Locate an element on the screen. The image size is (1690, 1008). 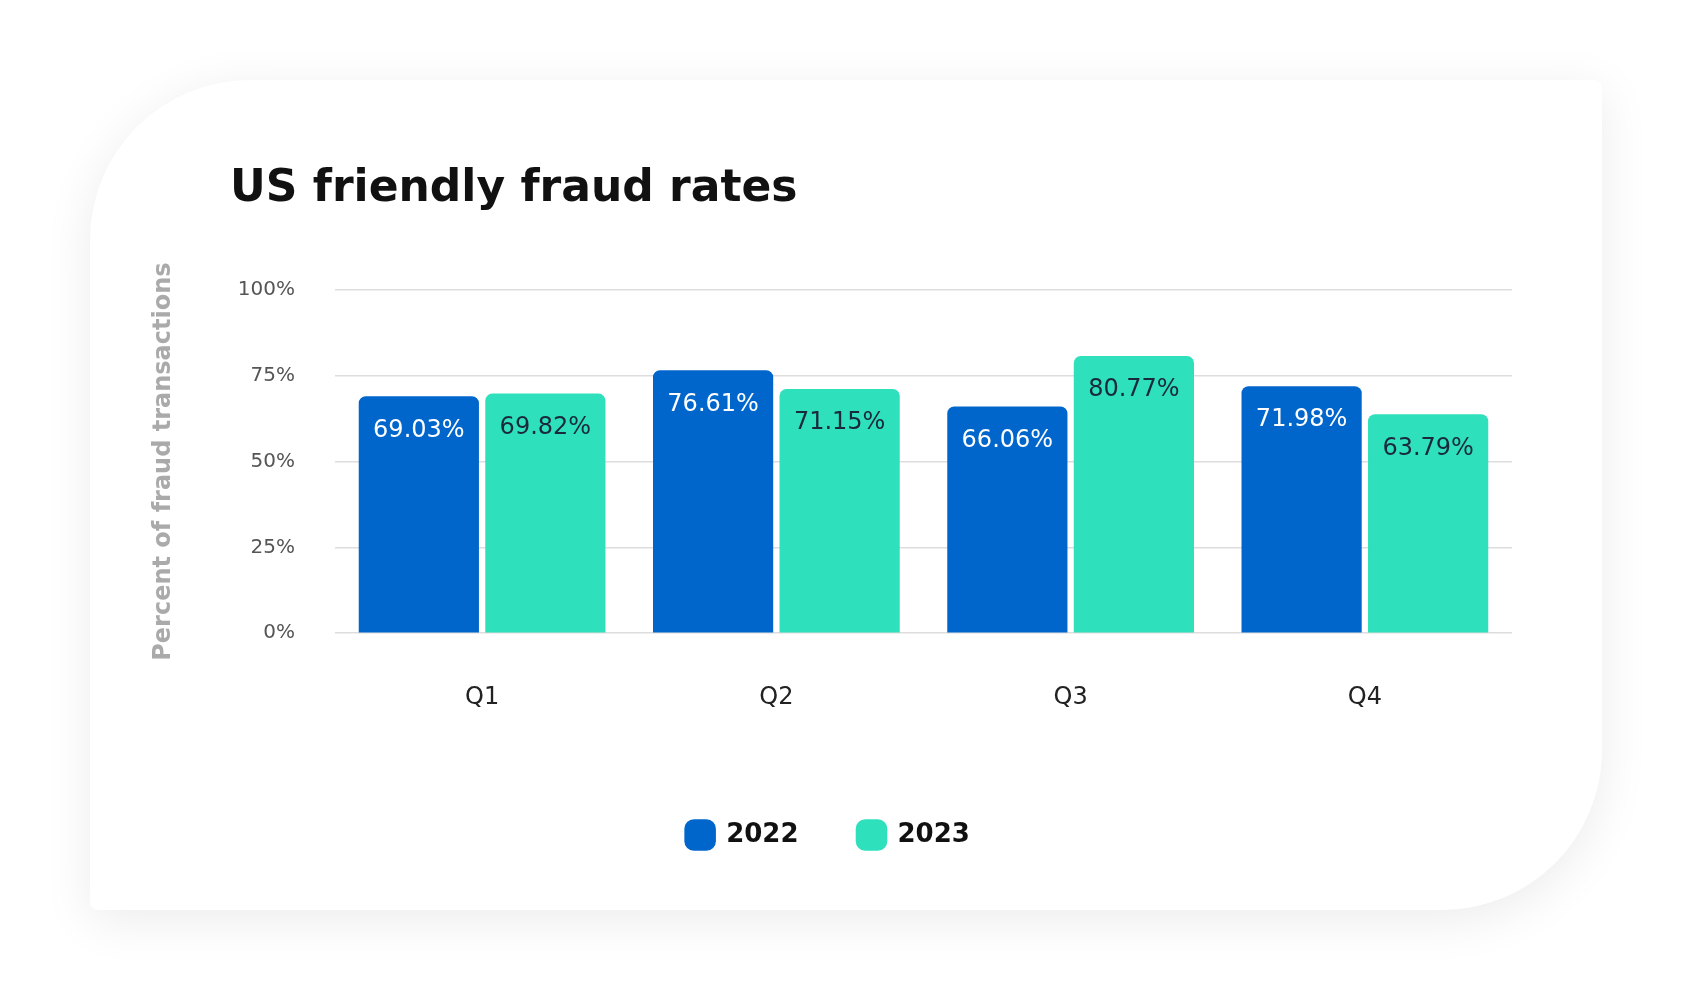
data-label: 66.06% is located at coordinates (1007, 438).